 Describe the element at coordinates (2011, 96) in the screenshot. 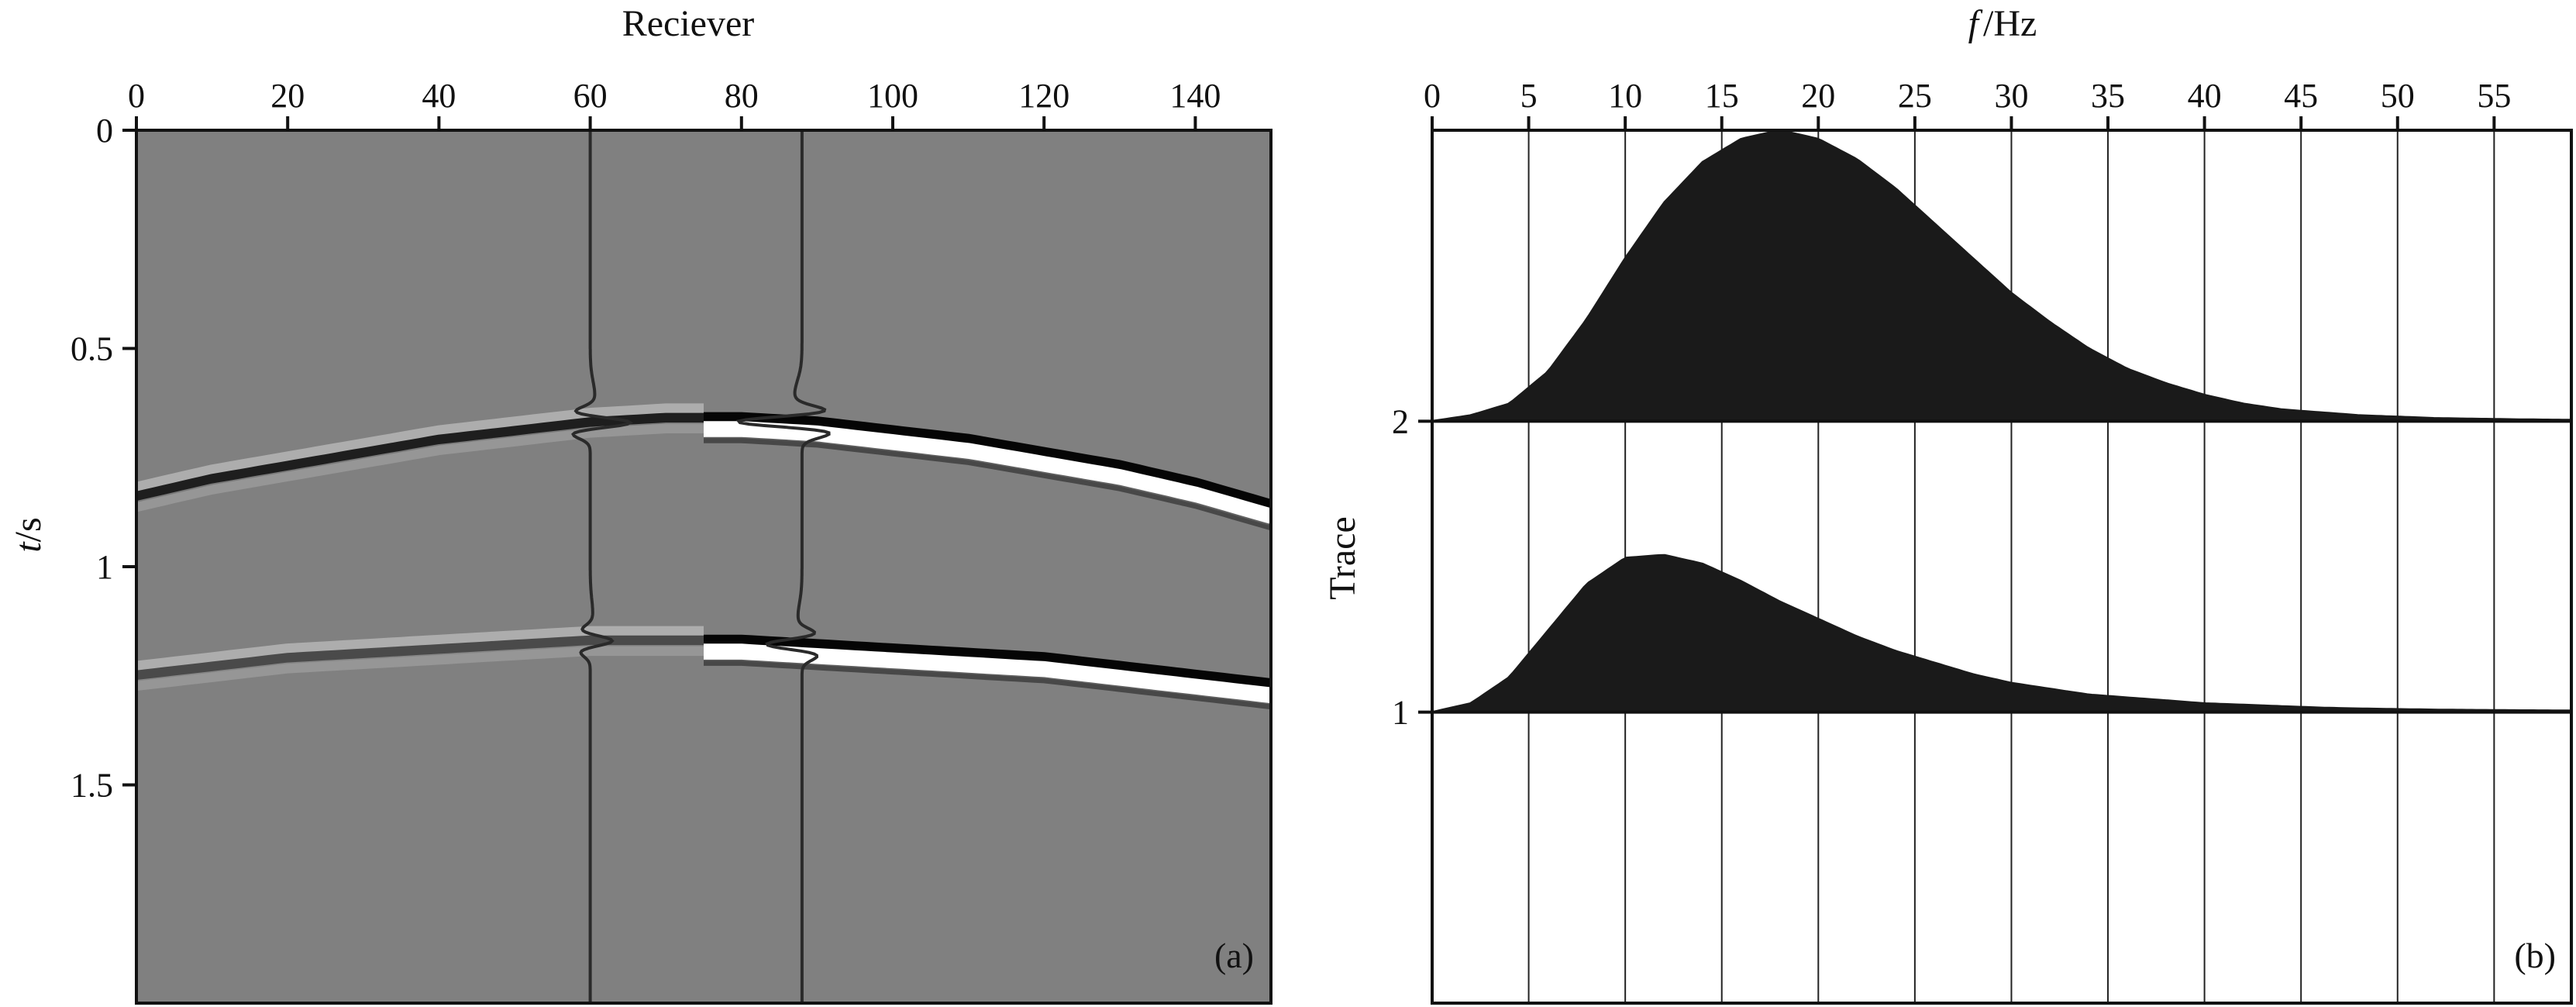

I see `panel-b-x-tick-label: 30` at that location.